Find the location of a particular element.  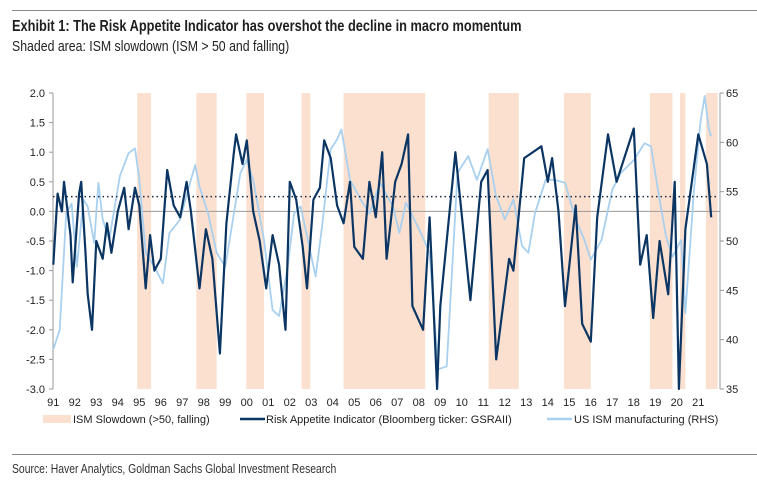

left-tick-label: -3.0 is located at coordinates (35, 390).